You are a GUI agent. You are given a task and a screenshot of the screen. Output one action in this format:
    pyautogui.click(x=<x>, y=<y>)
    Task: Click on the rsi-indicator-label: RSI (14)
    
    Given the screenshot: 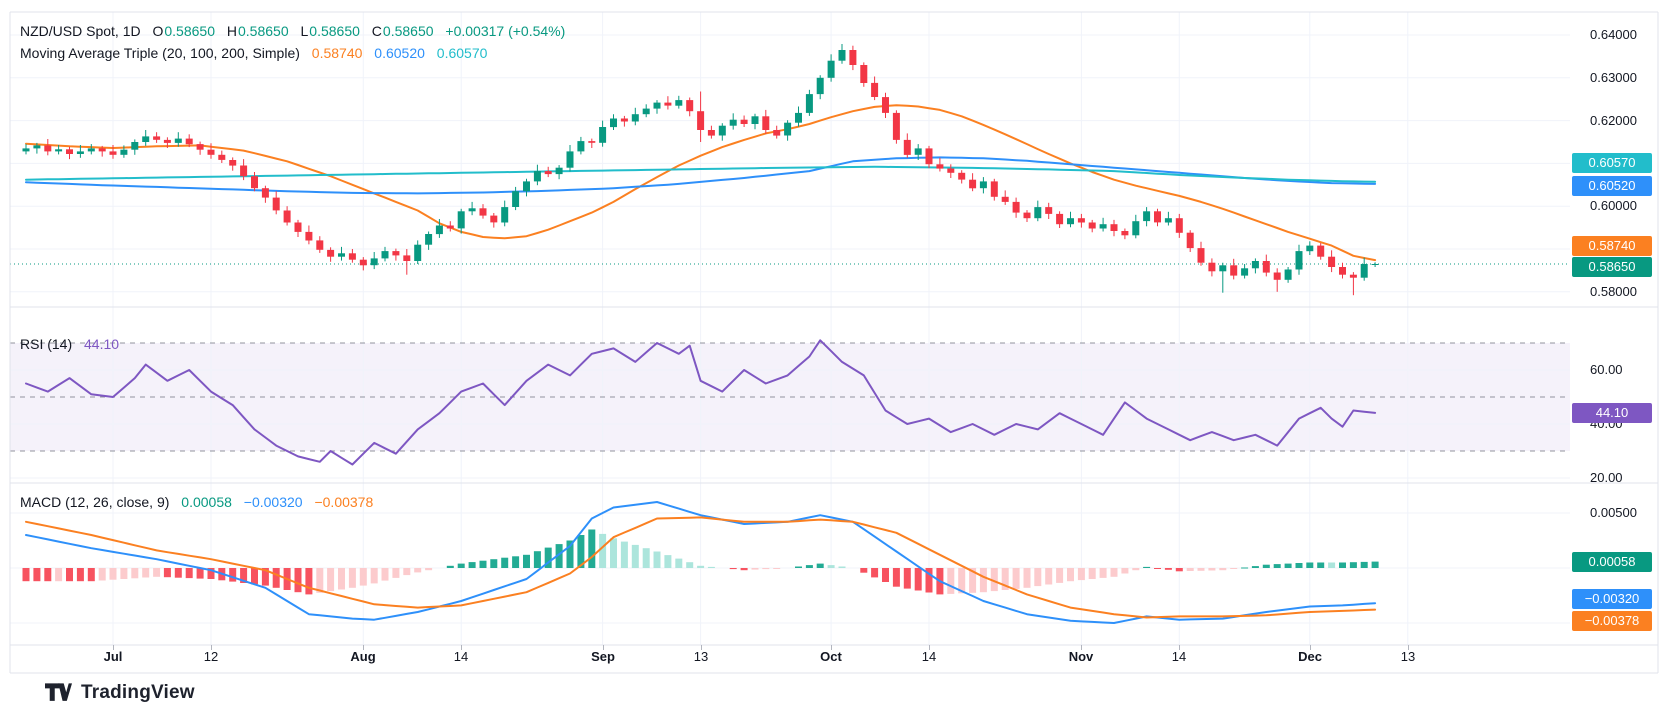 What is the action you would take?
    pyautogui.click(x=46, y=344)
    